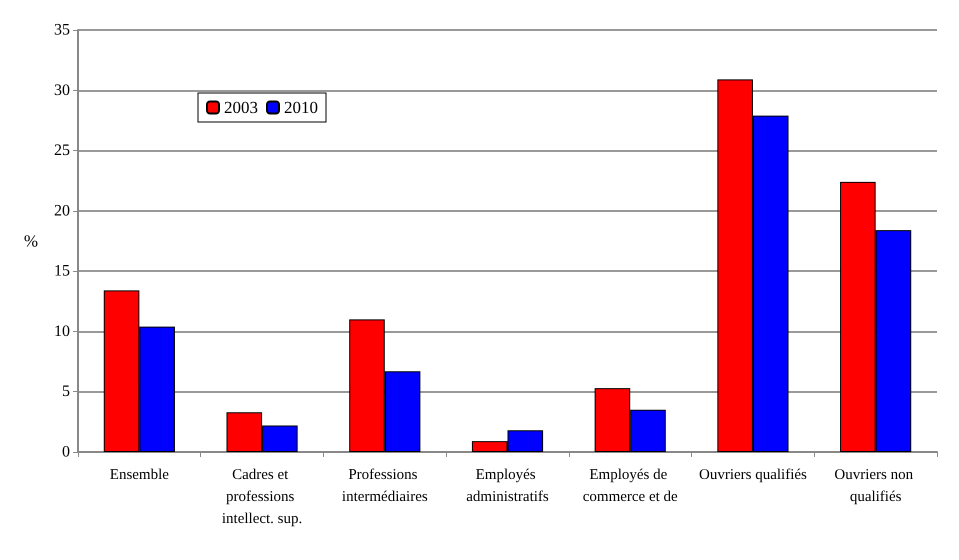 The width and height of the screenshot is (959, 560). What do you see at coordinates (507, 486) in the screenshot?
I see `x-tick-label: Employés administratifs` at bounding box center [507, 486].